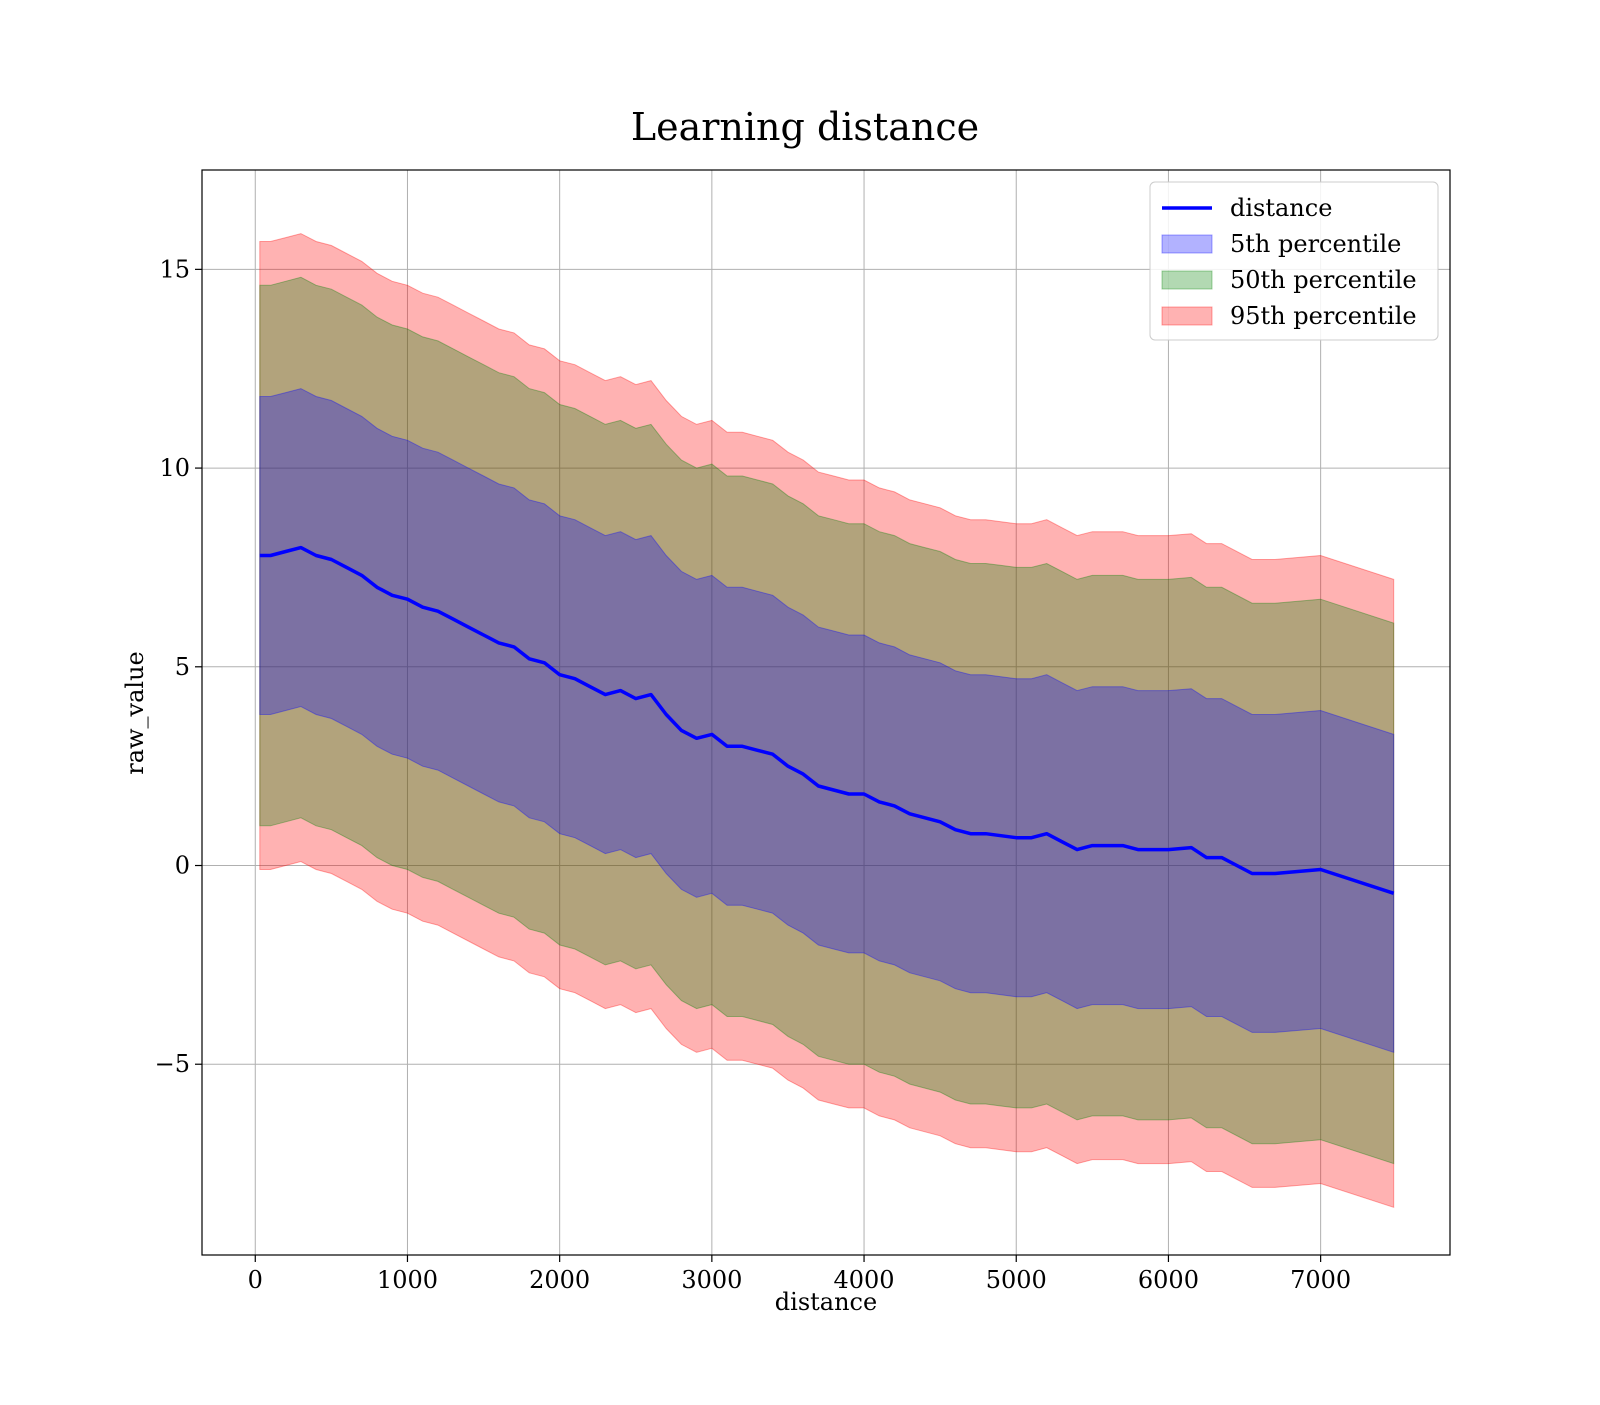 The image size is (1600, 1405). What do you see at coordinates (1187, 280) in the screenshot?
I see `legend-swatch-50th-percentile` at bounding box center [1187, 280].